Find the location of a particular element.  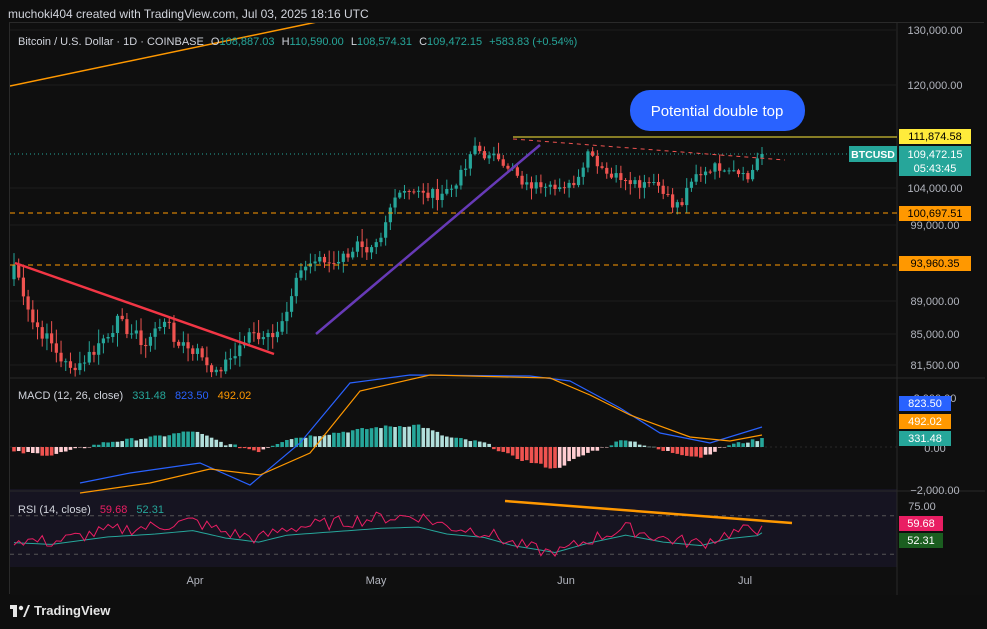

rsi-tag is located at coordinates (921, 523).